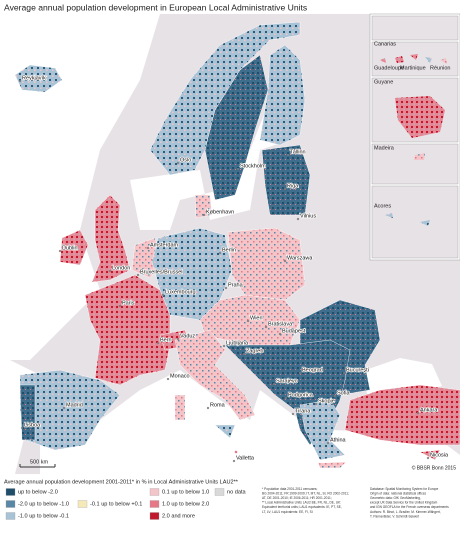 The height and width of the screenshot is (533, 460). I want to click on city-label: Sofia, so click(343, 393).